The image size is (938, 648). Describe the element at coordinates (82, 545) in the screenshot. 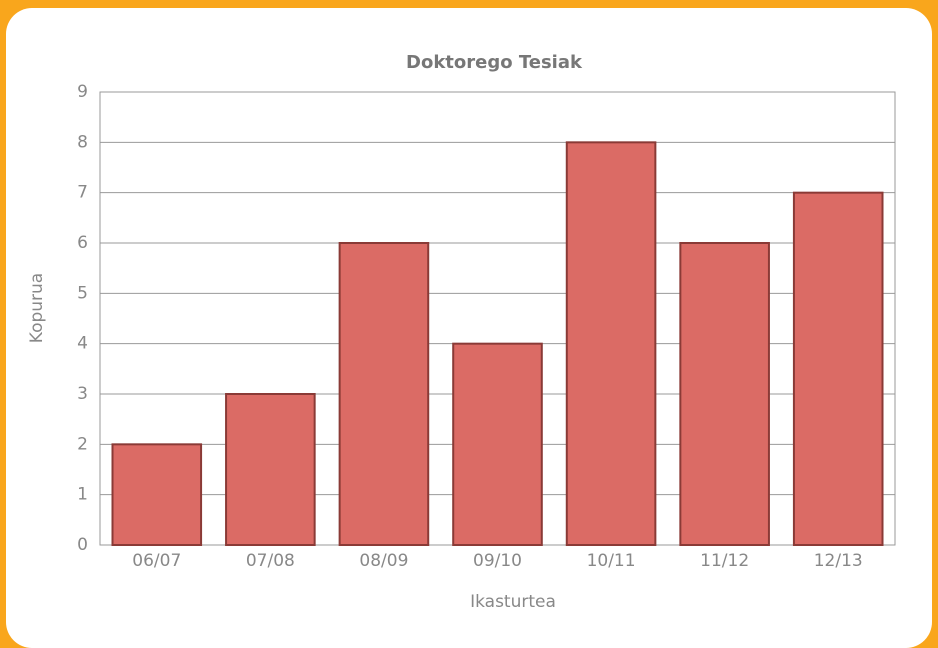

I see `y-tick-label: 0` at that location.